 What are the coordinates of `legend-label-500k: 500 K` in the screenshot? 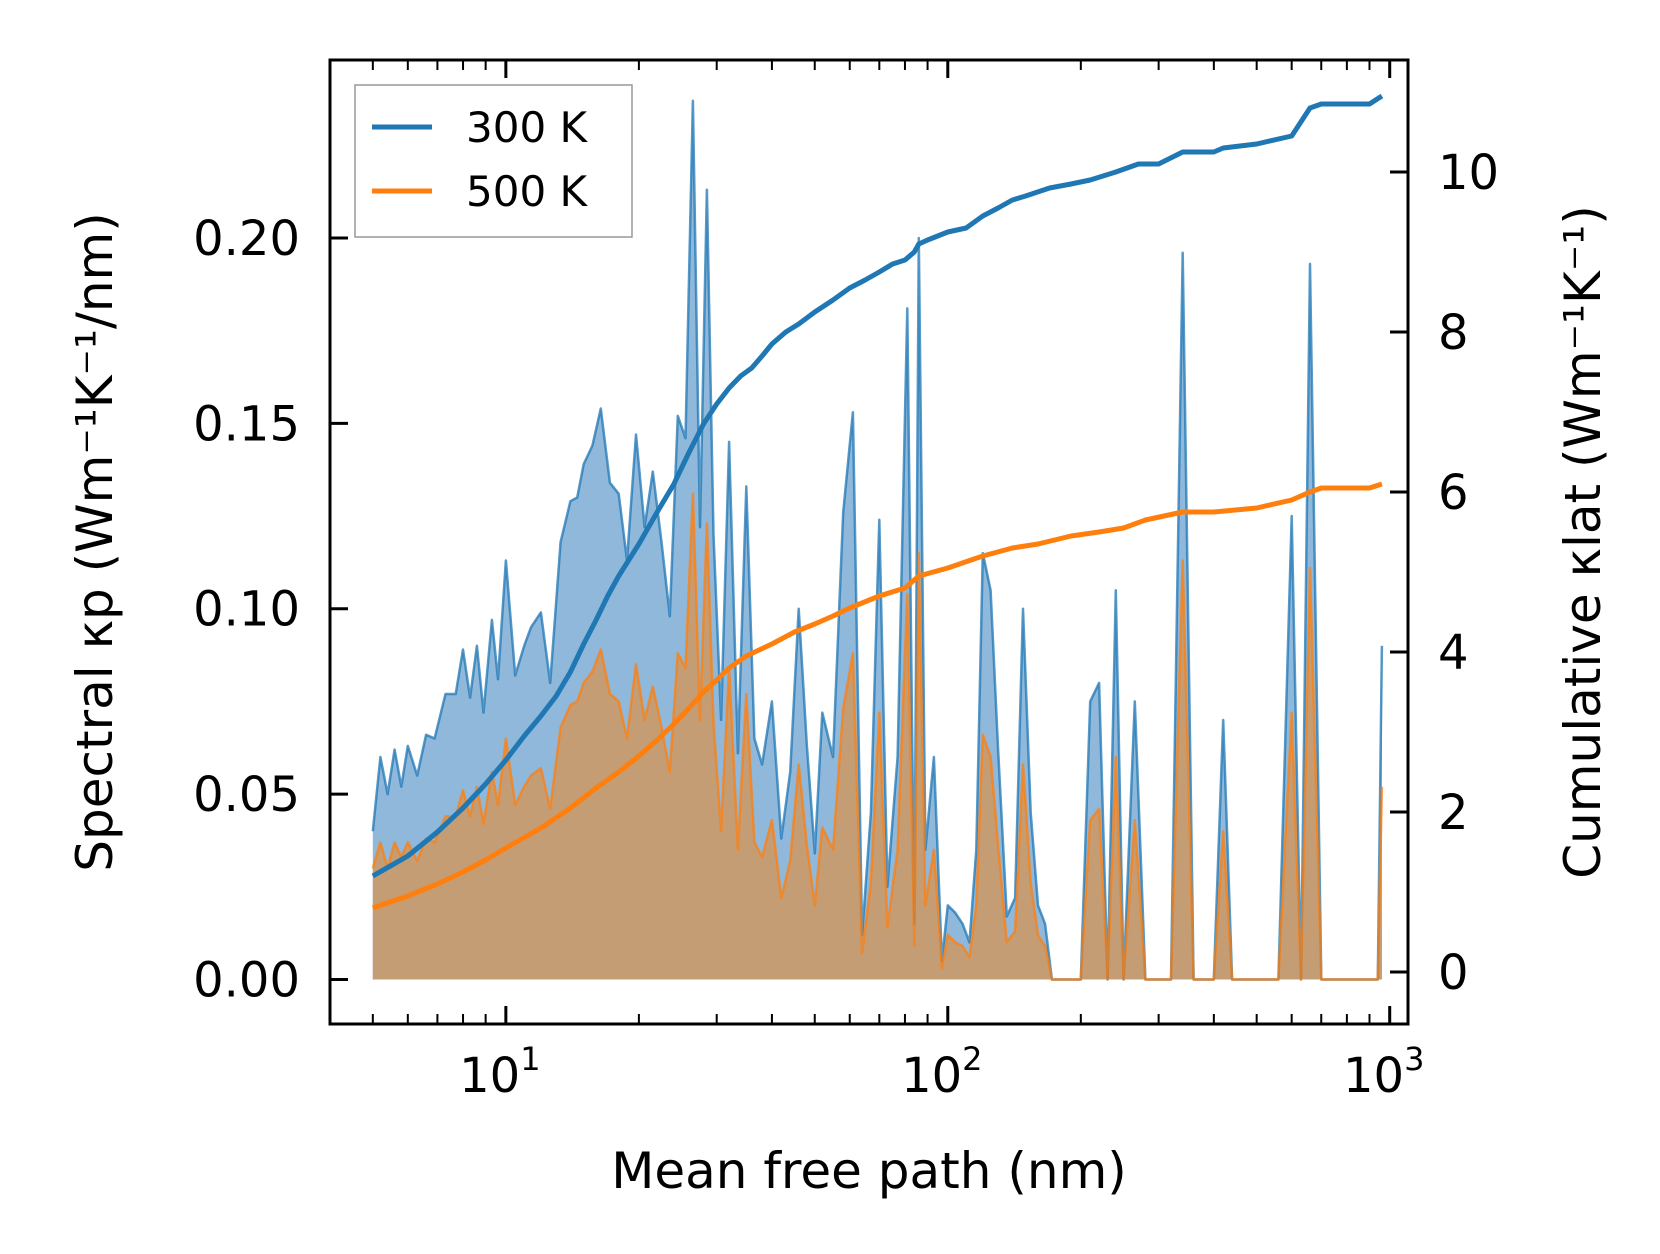 It's located at (527, 191).